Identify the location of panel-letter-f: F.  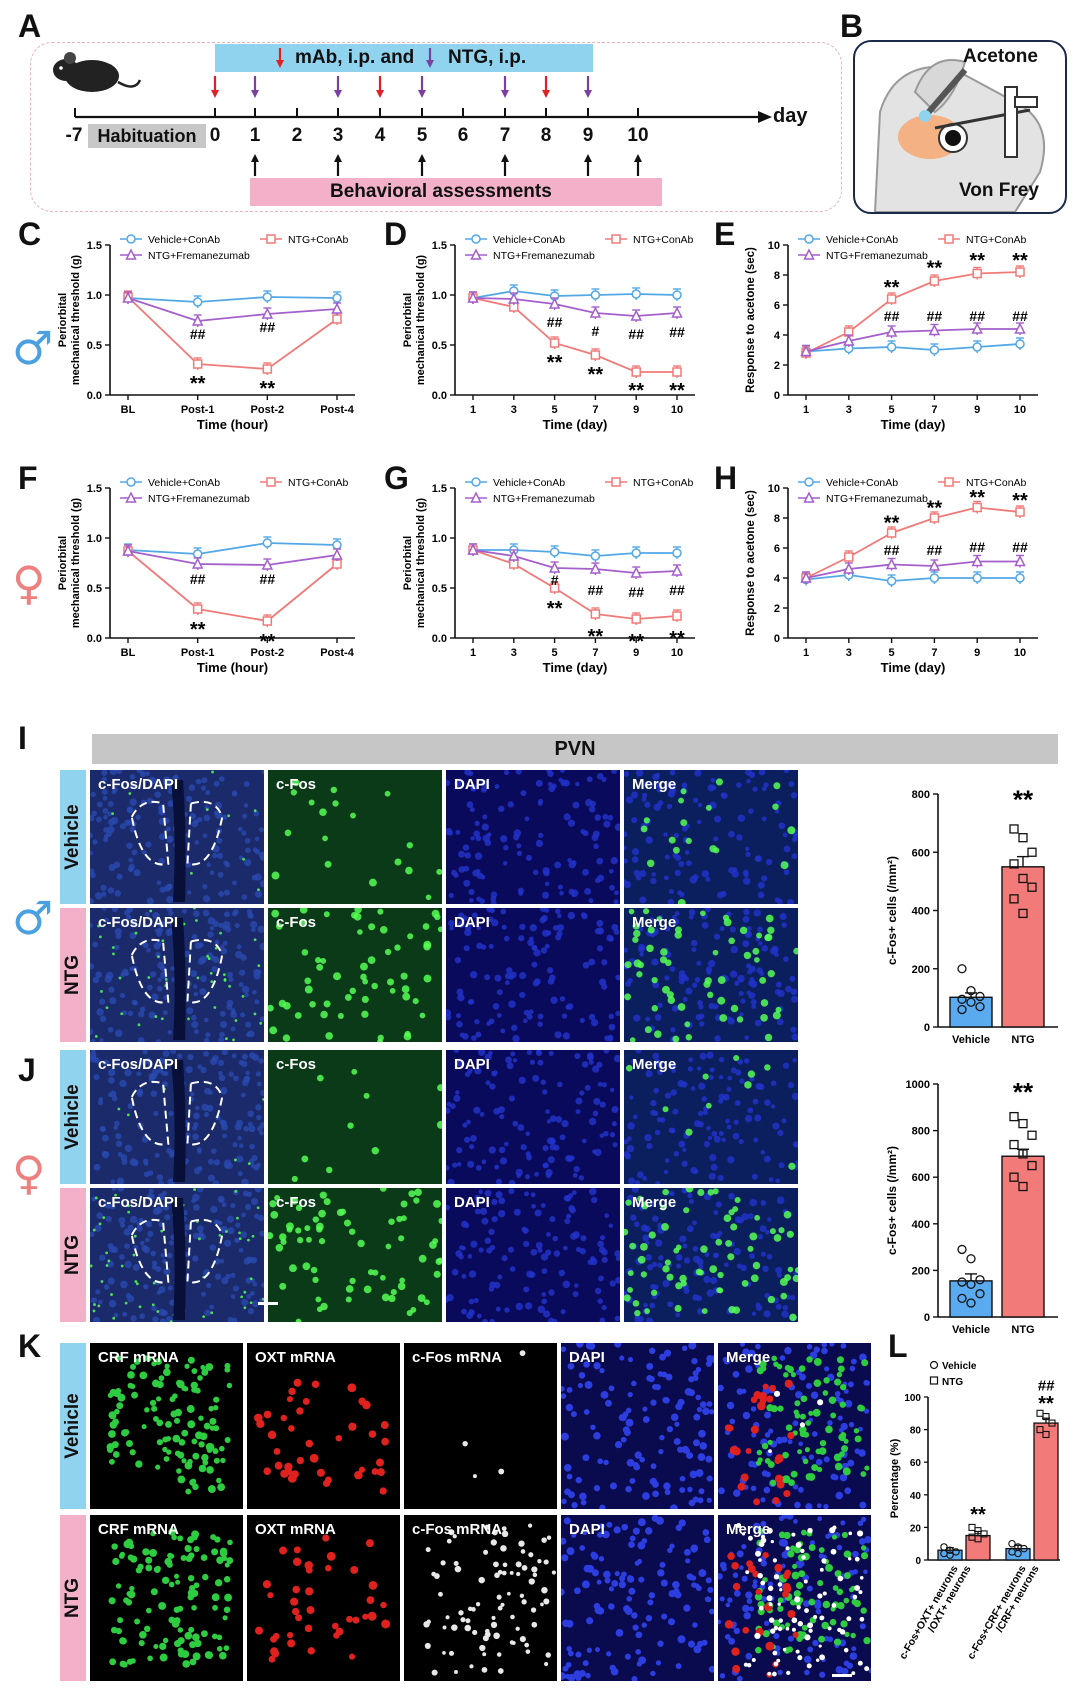
(28, 478).